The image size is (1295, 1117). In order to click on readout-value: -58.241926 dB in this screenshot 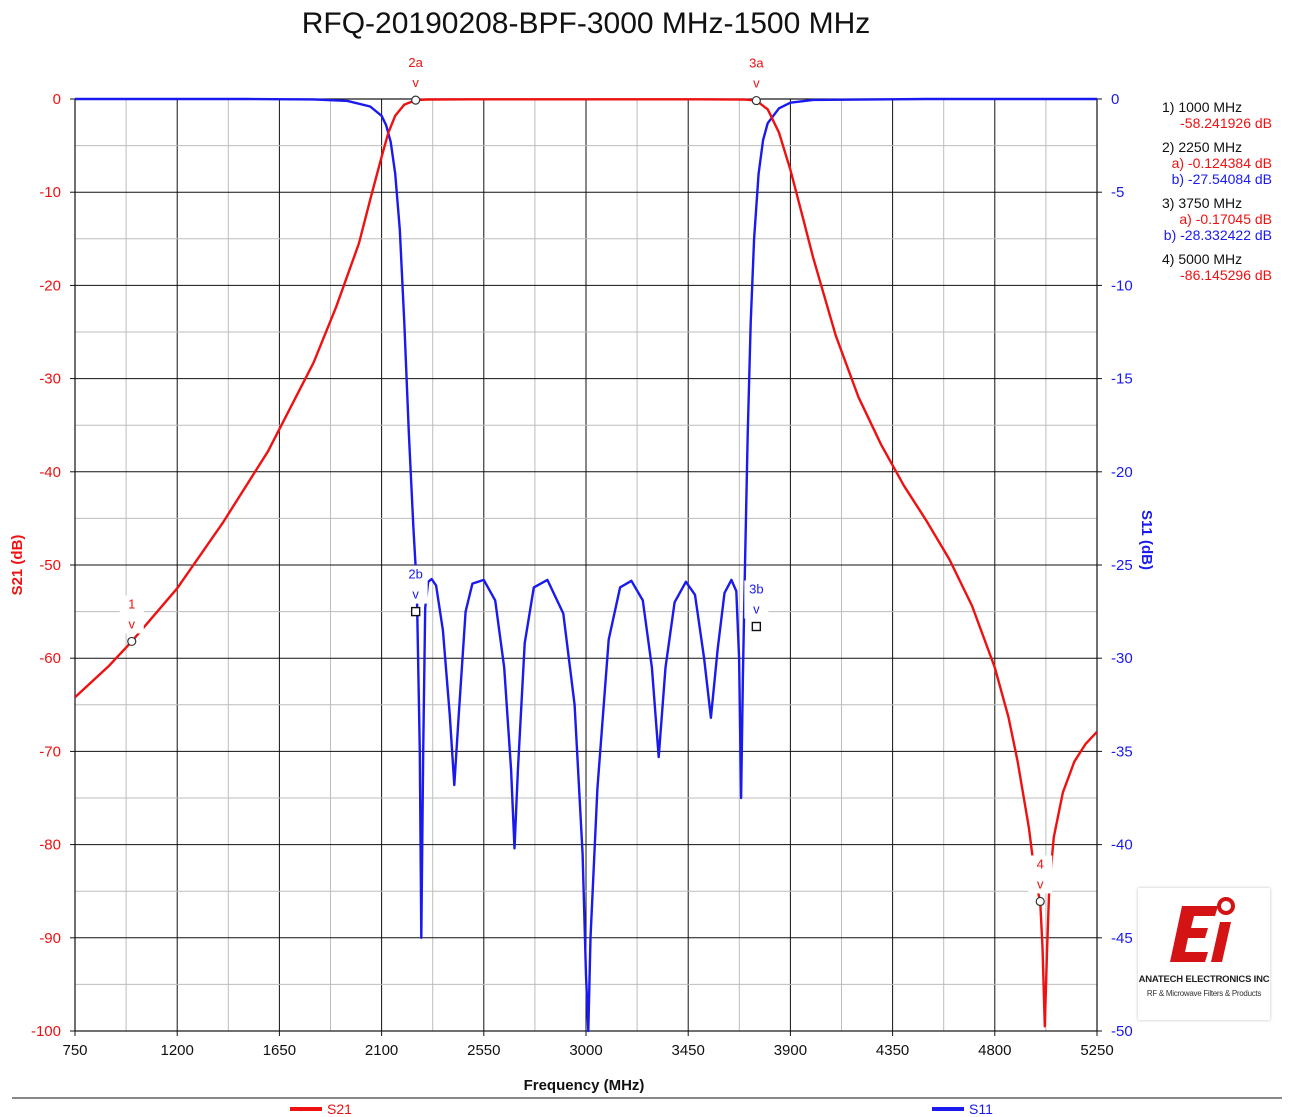, I will do `click(1226, 123)`.